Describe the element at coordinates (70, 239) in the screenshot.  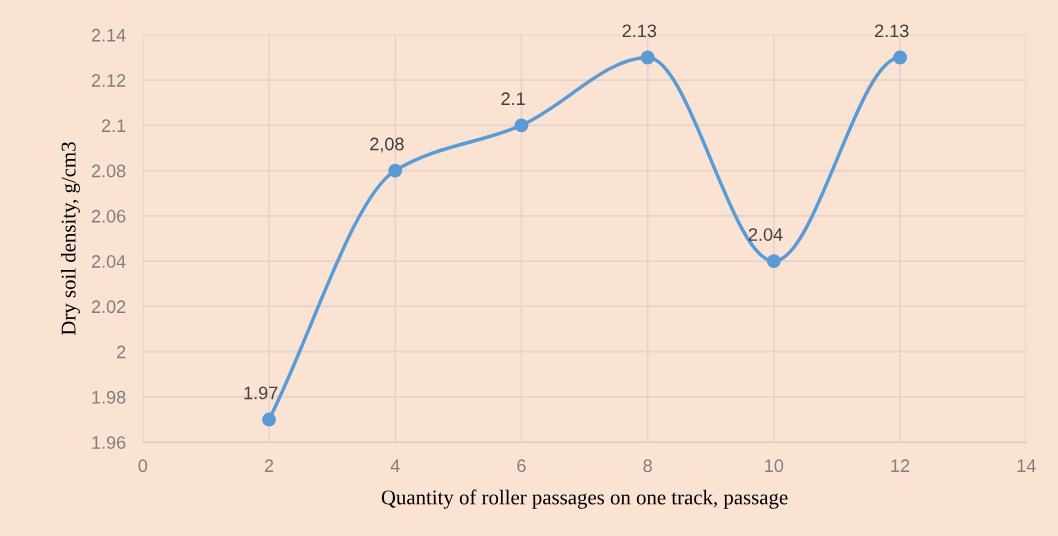
I see `y-axis-title: Dry soil density, g/cm3` at that location.